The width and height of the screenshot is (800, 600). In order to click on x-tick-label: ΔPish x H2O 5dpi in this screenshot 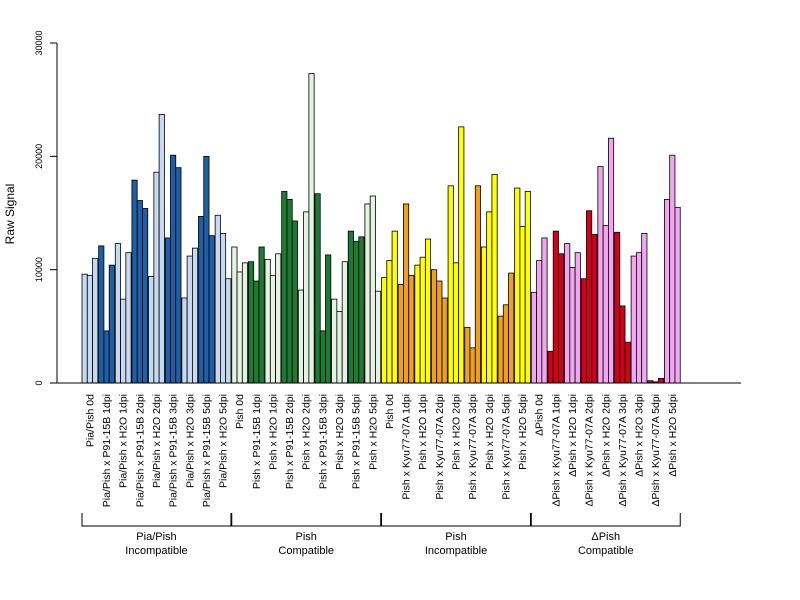, I will do `click(673, 435)`.